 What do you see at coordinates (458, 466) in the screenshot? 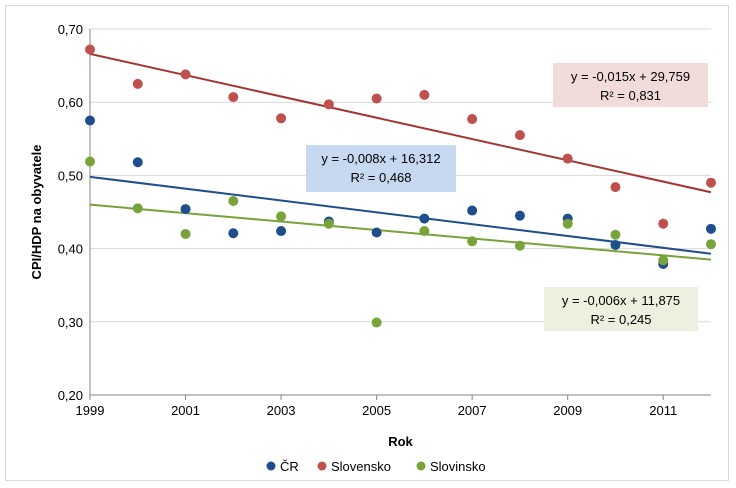
I see `legend-label-slovinsko: Slovinsko` at bounding box center [458, 466].